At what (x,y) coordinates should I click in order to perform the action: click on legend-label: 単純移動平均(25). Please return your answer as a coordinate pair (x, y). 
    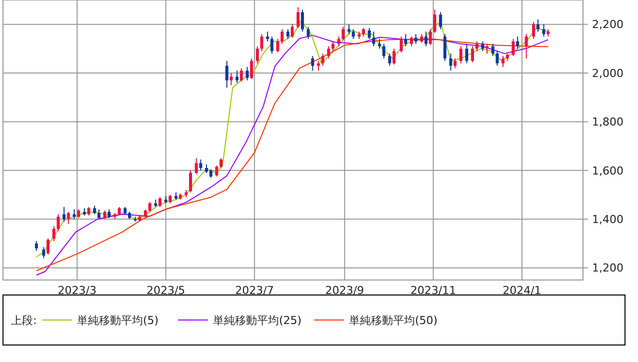
    Looking at the image, I should click on (257, 320).